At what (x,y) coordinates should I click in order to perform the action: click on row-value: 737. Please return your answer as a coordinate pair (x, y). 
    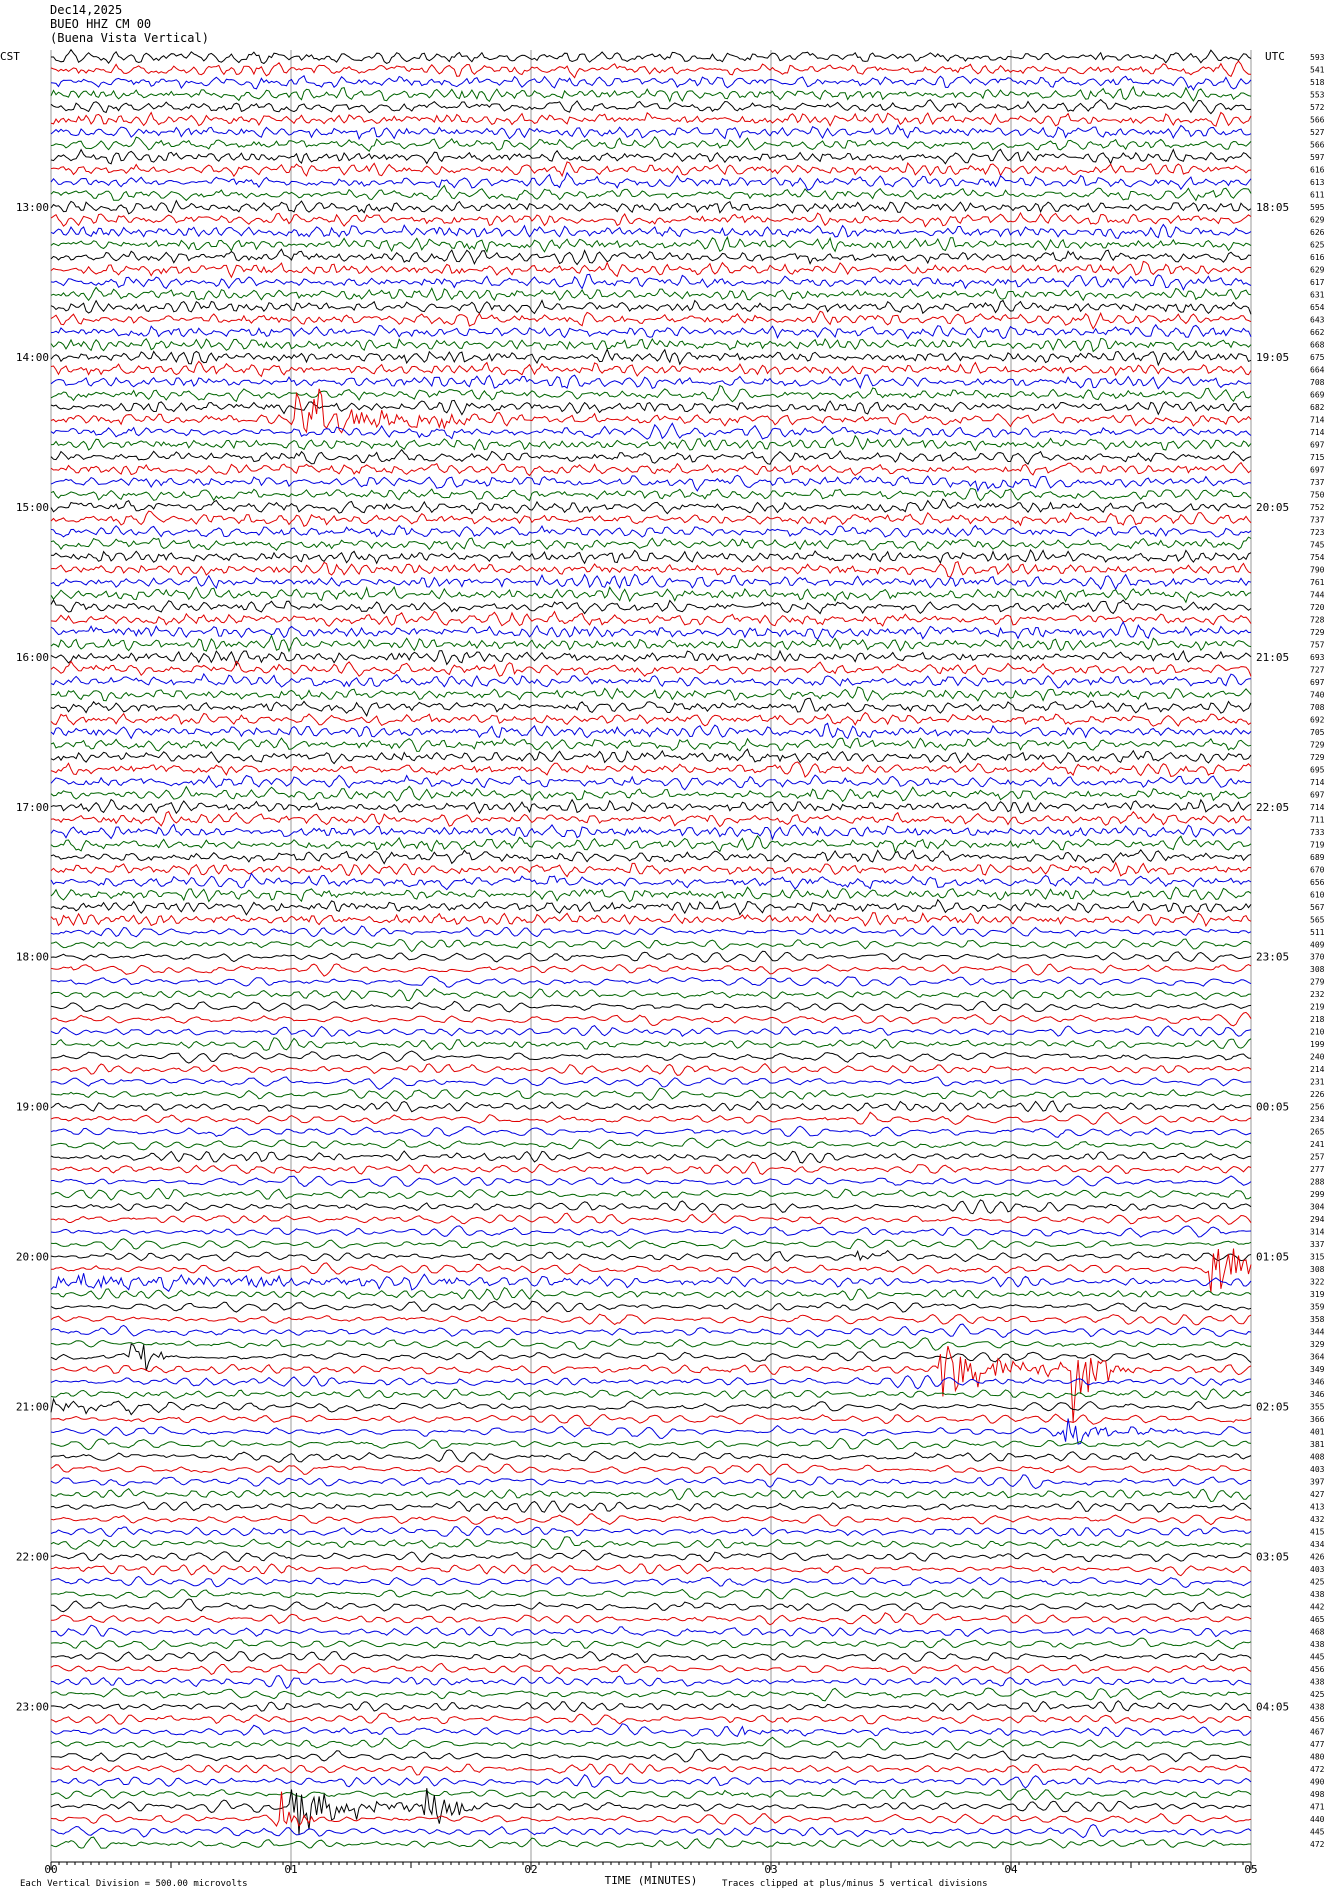
    Looking at the image, I should click on (1317, 519).